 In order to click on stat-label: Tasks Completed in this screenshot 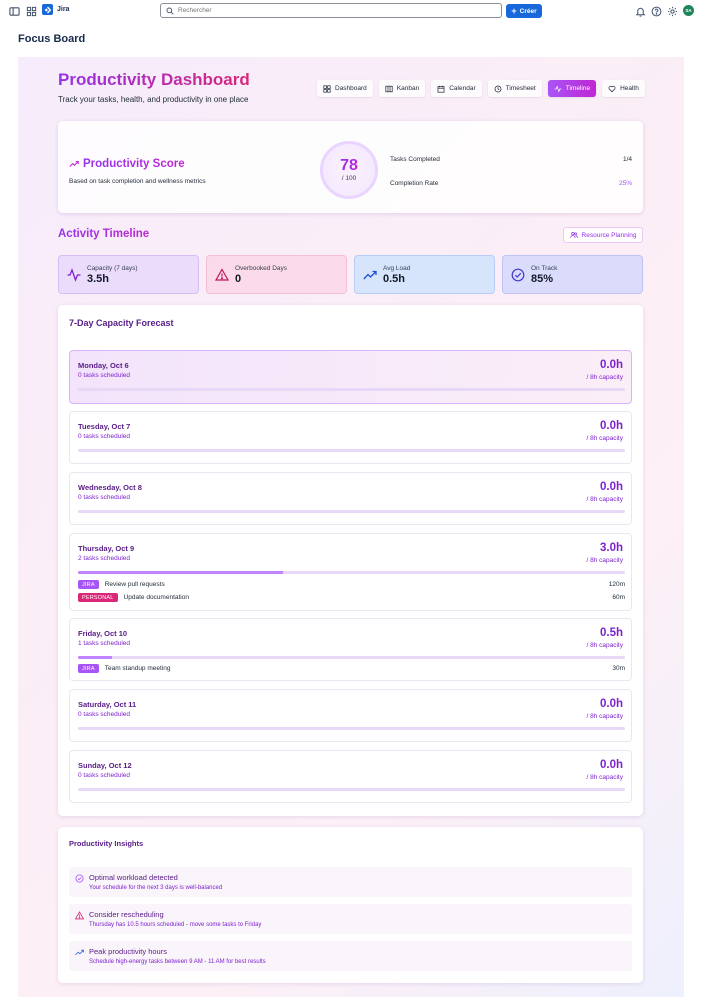, I will do `click(415, 159)`.